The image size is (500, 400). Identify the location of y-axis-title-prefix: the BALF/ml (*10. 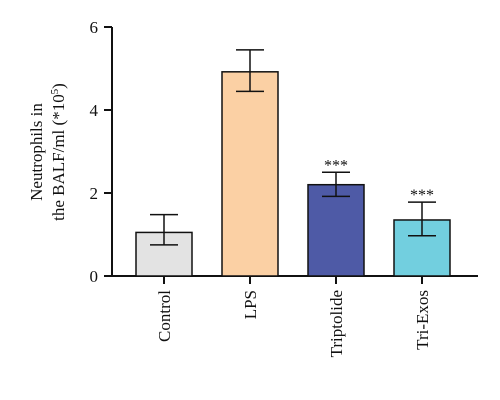
(58, 157).